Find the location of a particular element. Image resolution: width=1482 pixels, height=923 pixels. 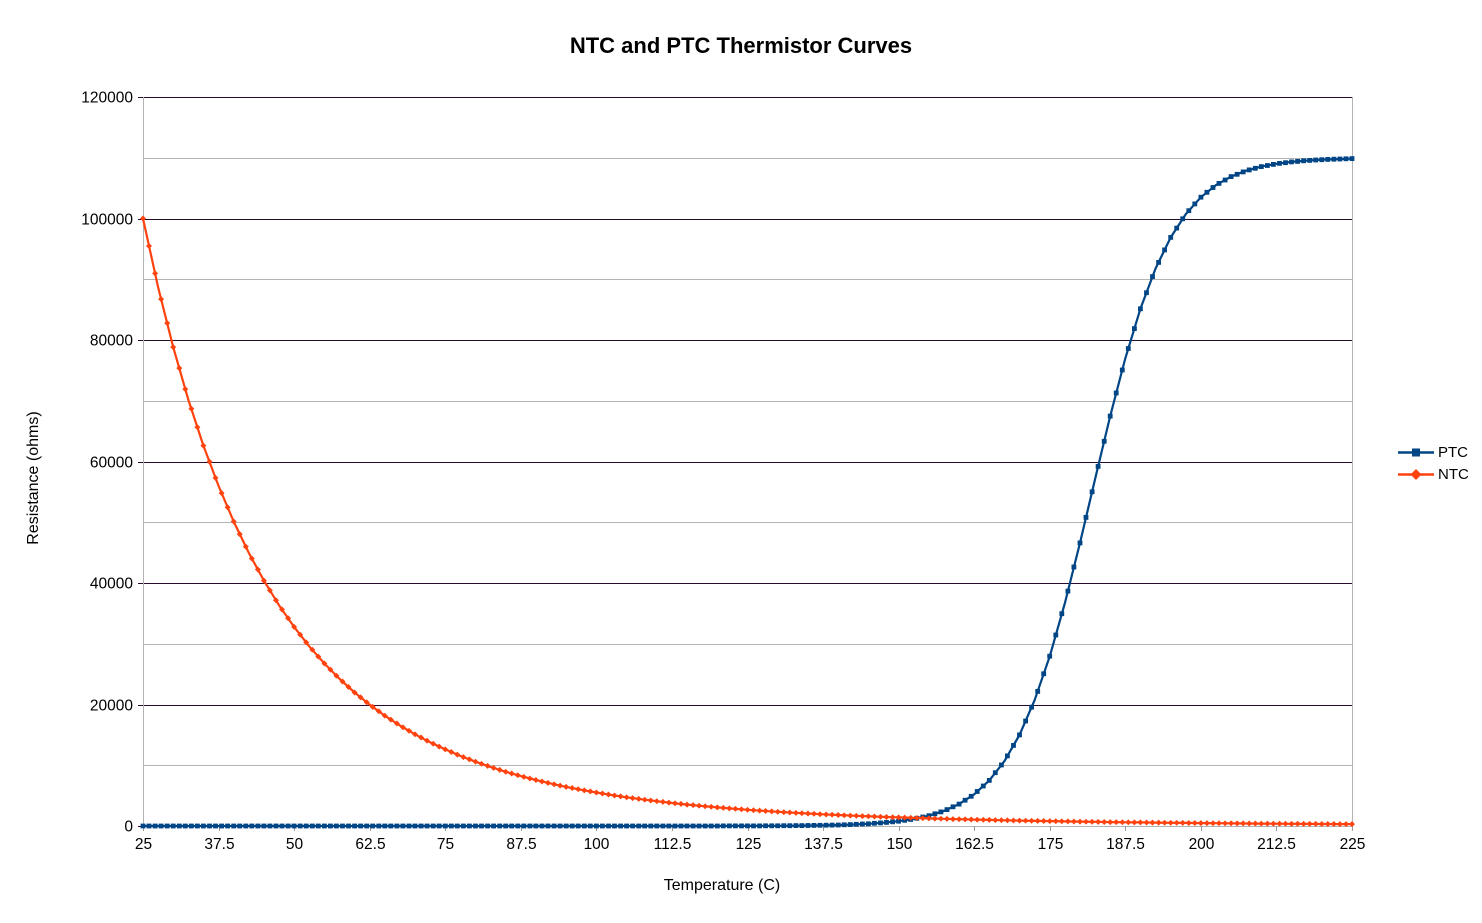

x-tick-label: 125 is located at coordinates (749, 844).